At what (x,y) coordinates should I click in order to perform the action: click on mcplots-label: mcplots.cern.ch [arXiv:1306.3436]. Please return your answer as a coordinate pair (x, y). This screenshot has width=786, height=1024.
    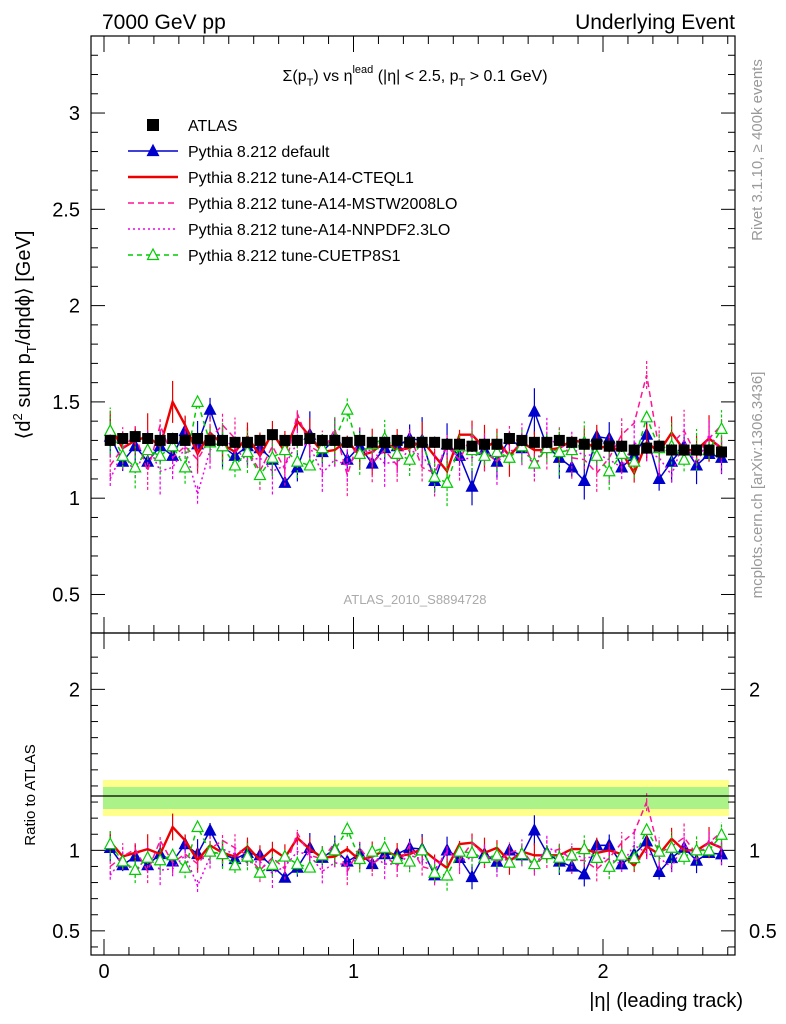
    Looking at the image, I should click on (757, 485).